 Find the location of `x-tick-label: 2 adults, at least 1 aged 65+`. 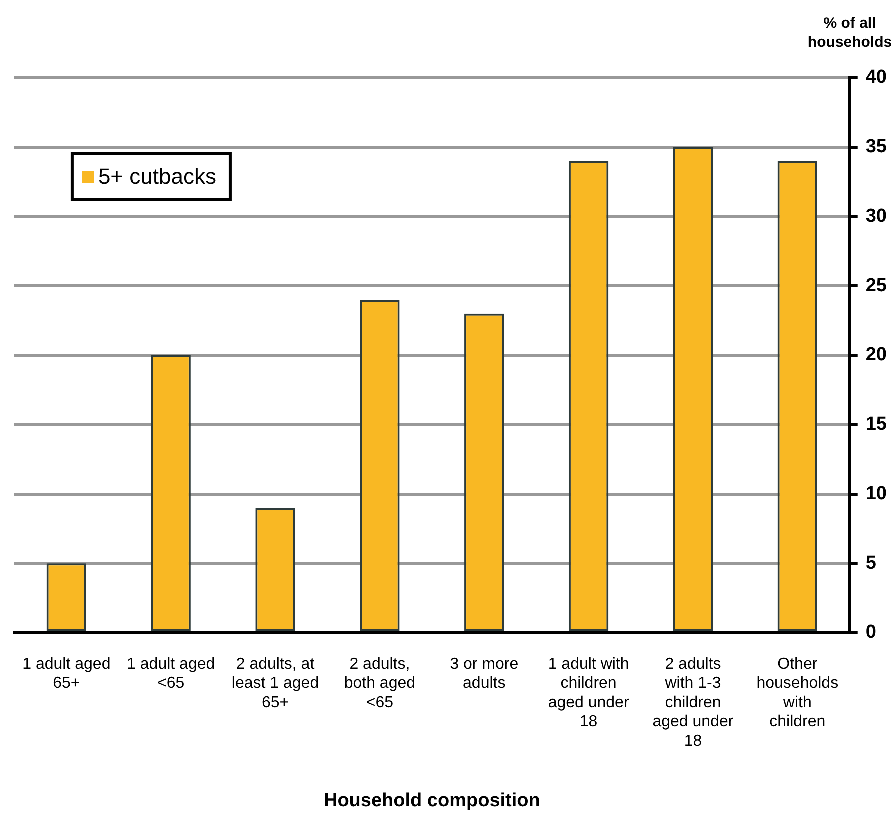

x-tick-label: 2 adults, at least 1 aged 65+ is located at coordinates (276, 684).